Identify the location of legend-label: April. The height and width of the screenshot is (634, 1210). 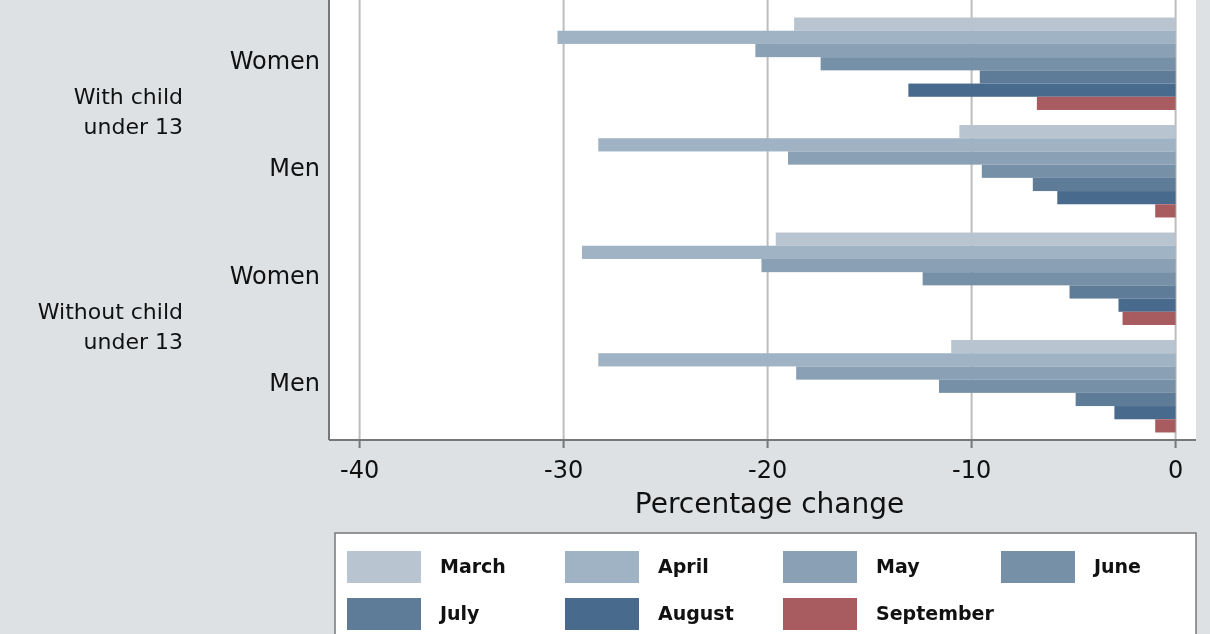
(683, 566).